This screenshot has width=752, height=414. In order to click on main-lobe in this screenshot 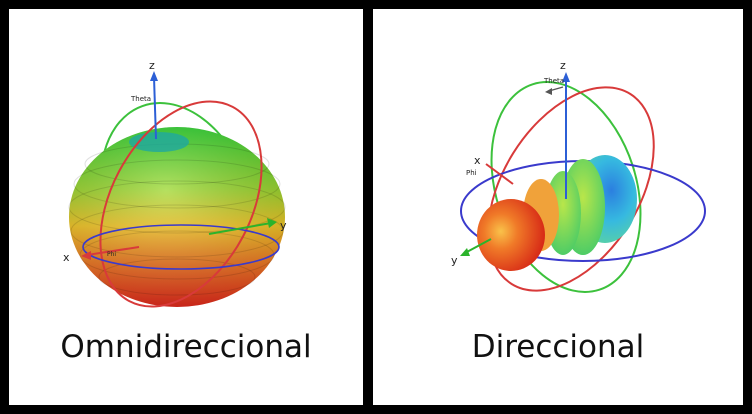, I will do `click(511, 235)`.